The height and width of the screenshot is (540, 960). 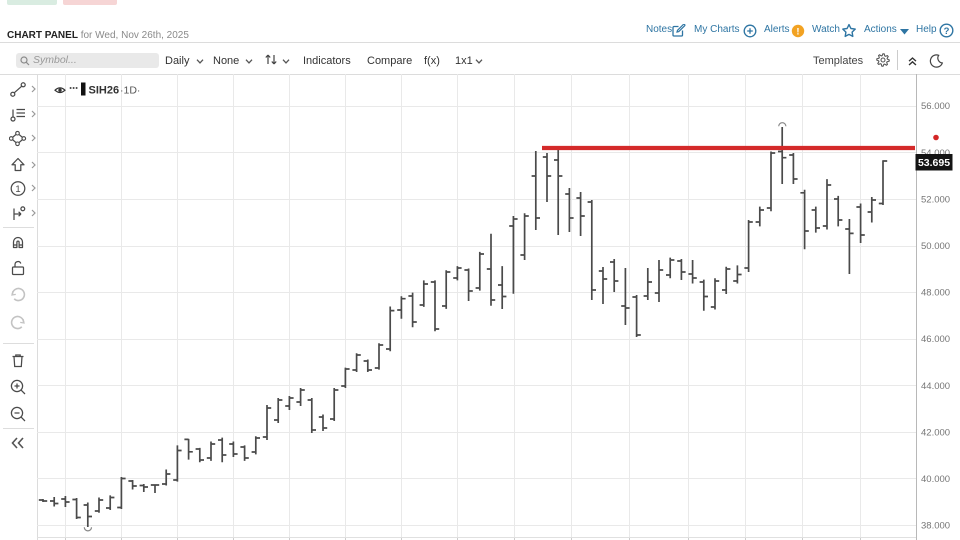 I want to click on svg-text: ·1D·, so click(x=130, y=91).